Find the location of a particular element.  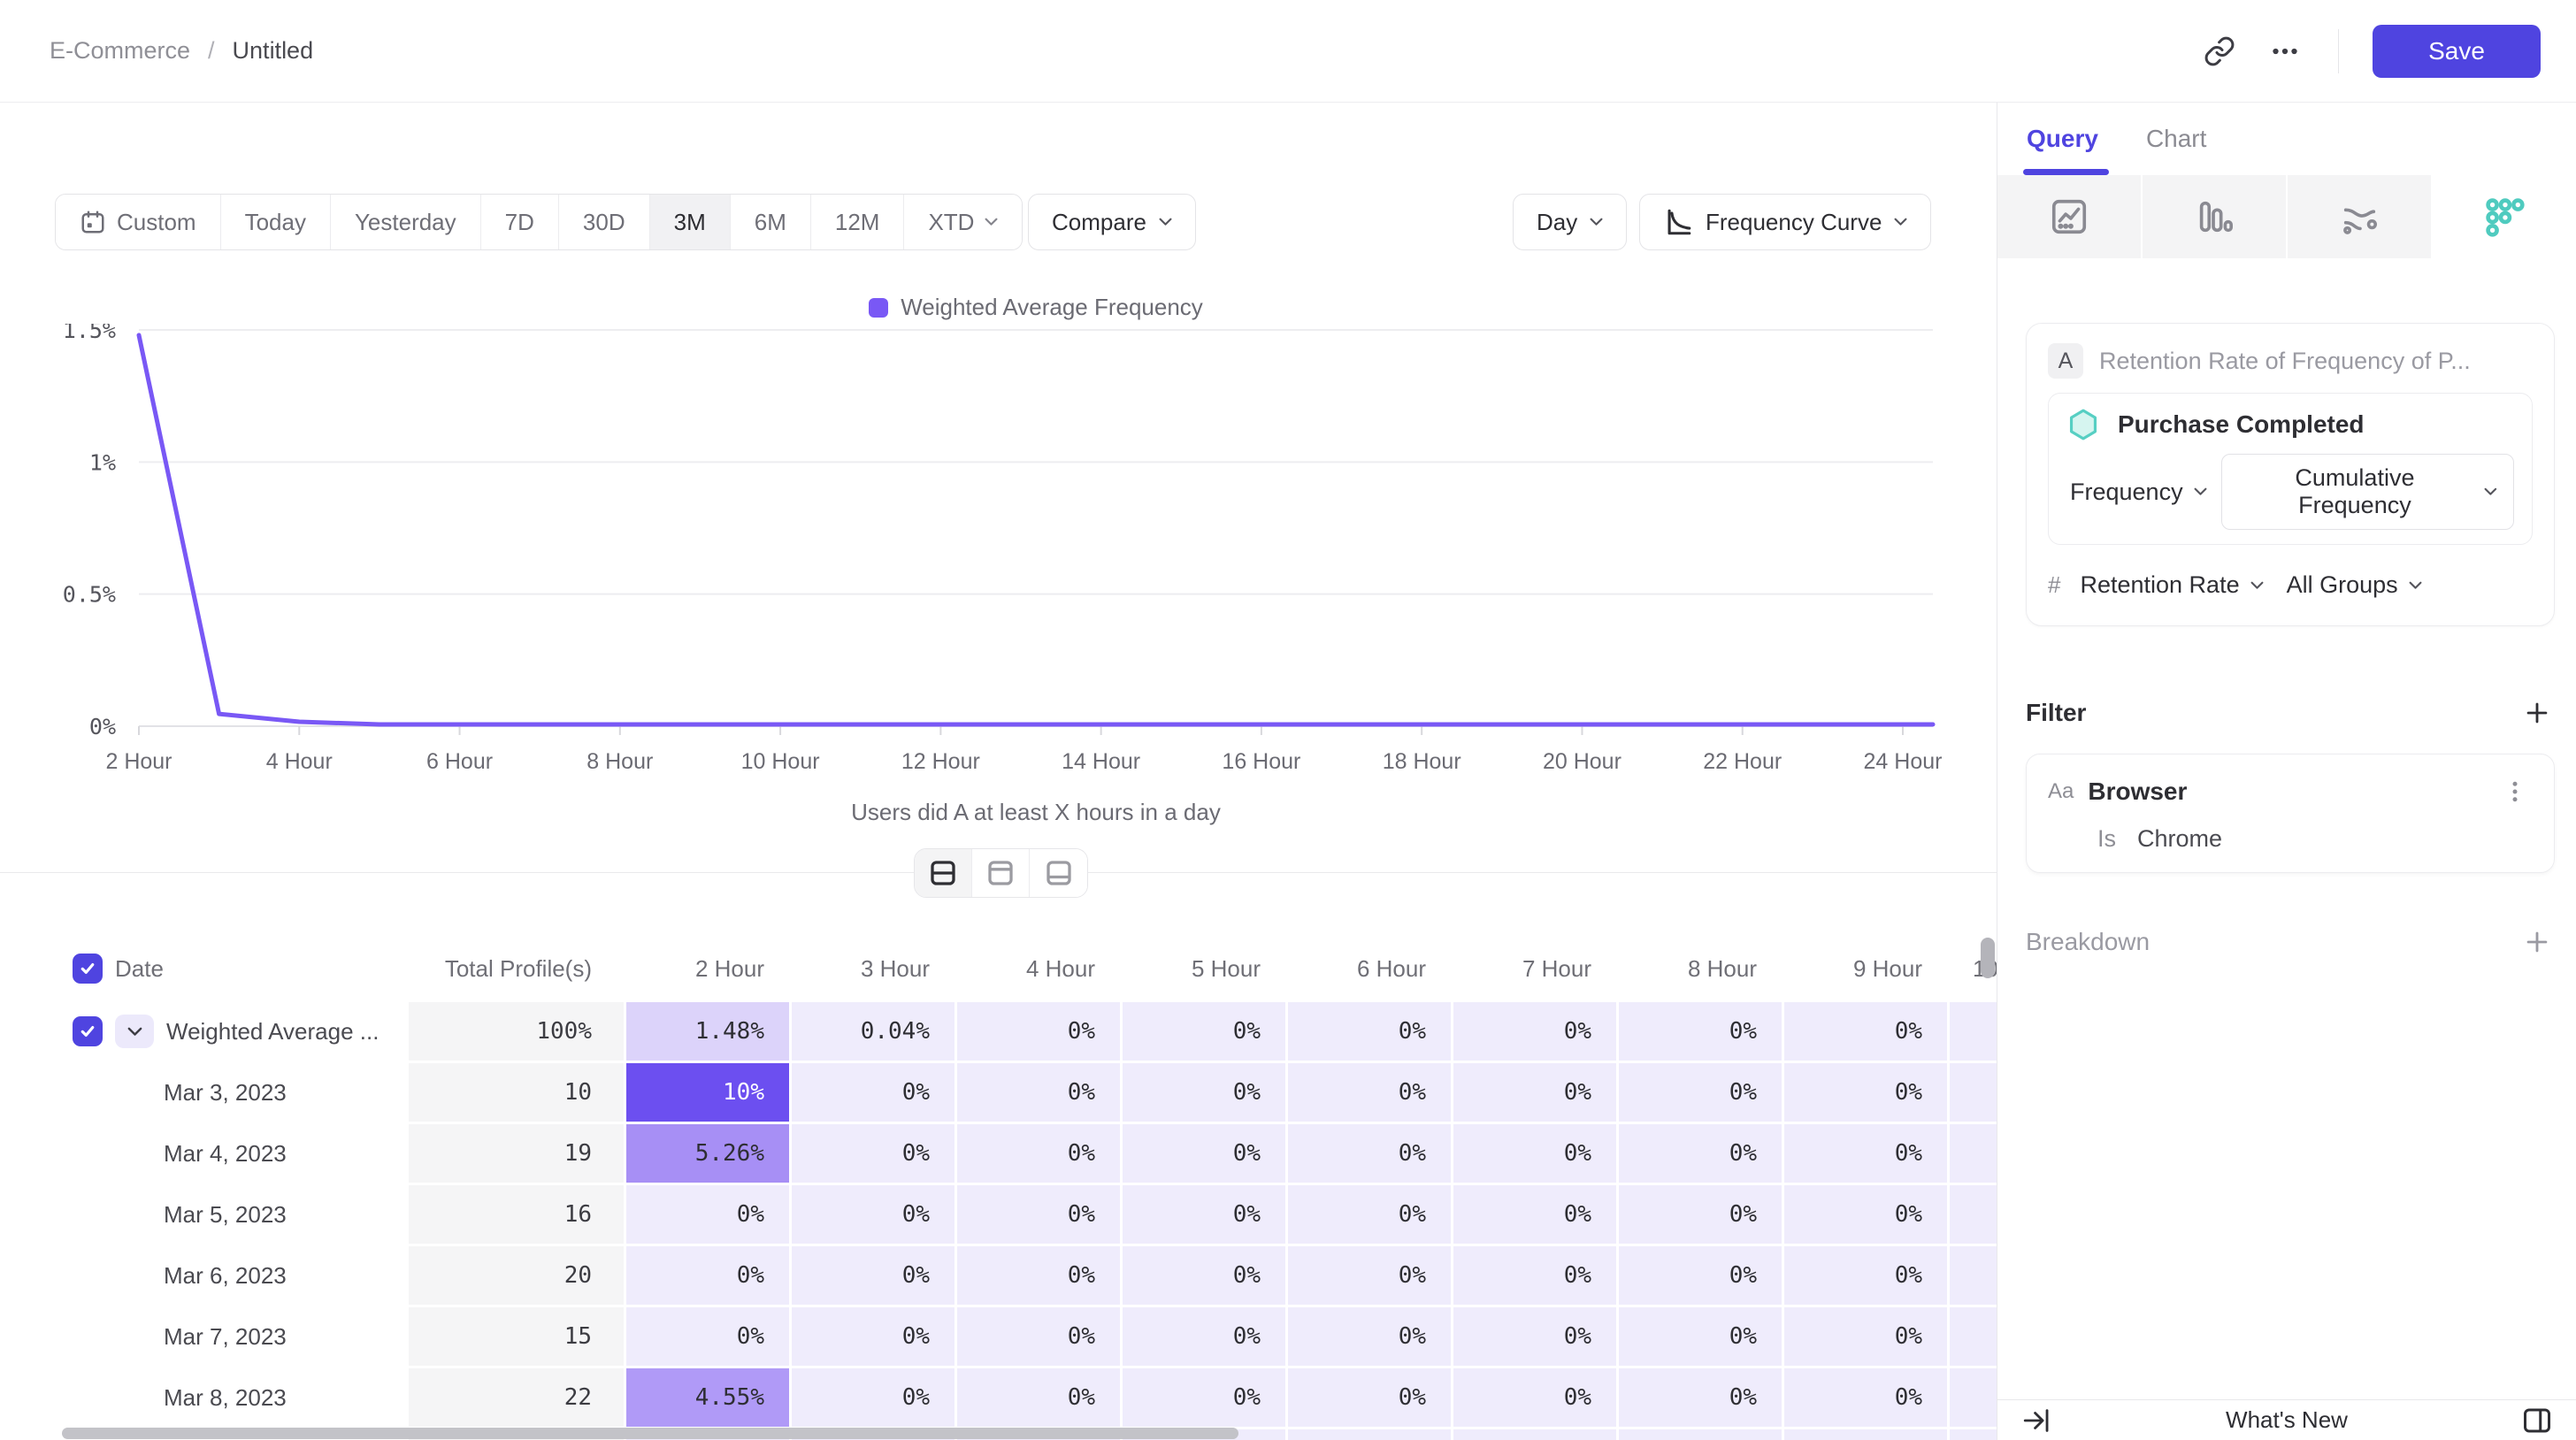

y-axis-label: 1% is located at coordinates (102, 462).